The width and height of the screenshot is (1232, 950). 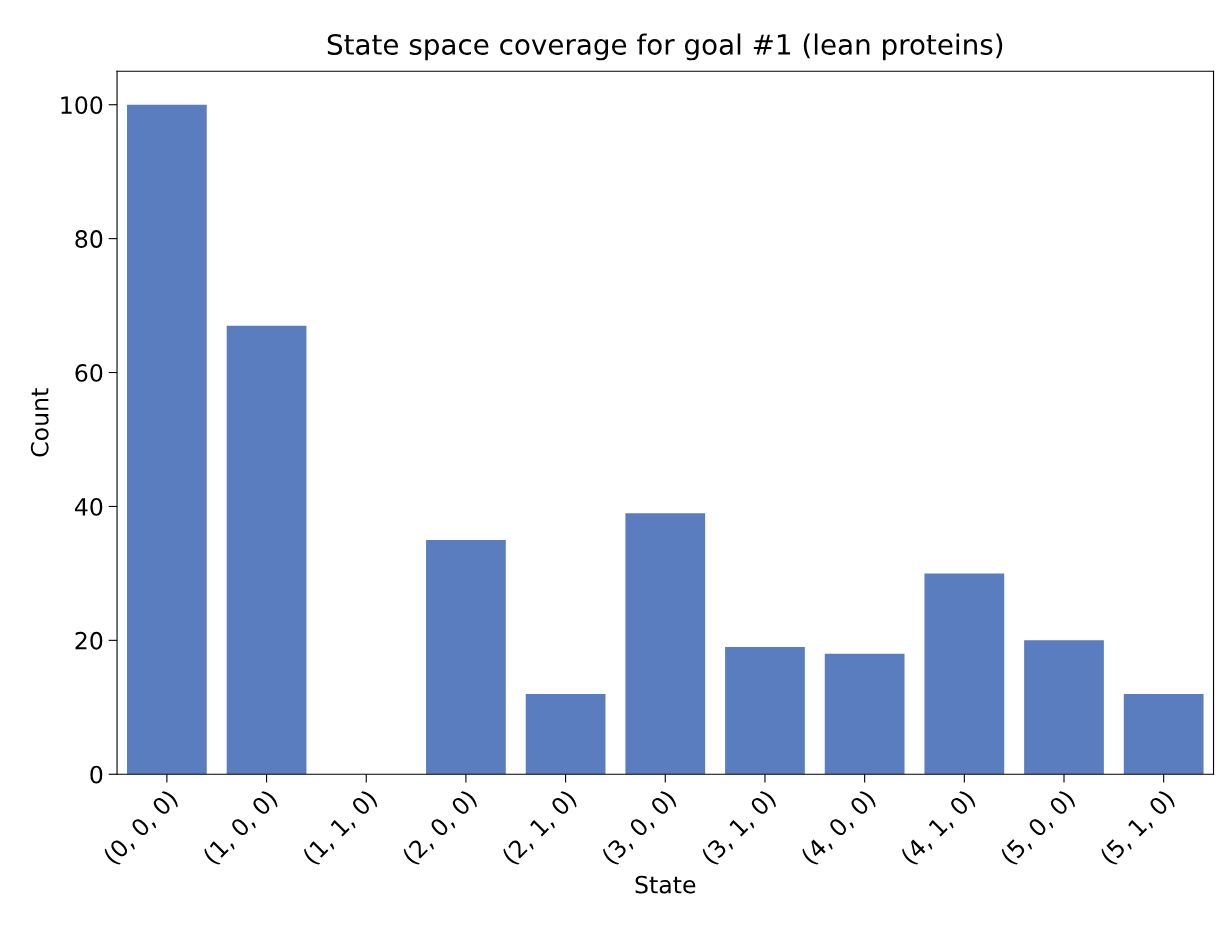 What do you see at coordinates (340, 828) in the screenshot?
I see `x-tick-label: (1, 1, 0)` at bounding box center [340, 828].